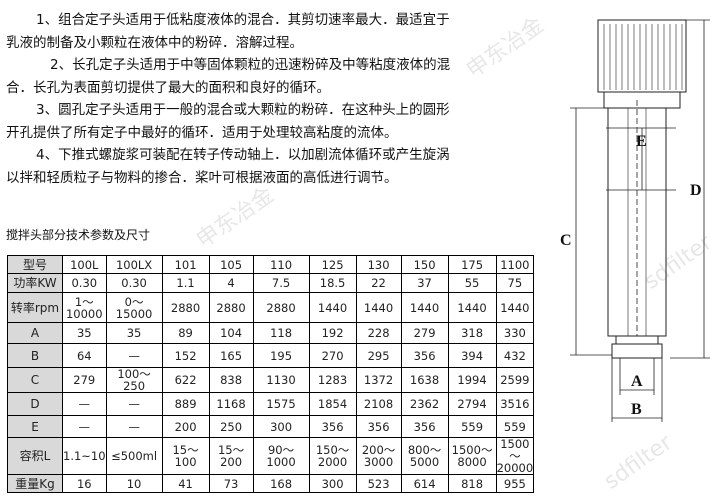 This screenshot has height=501, width=720. I want to click on table-cell: 195, so click(281, 355).